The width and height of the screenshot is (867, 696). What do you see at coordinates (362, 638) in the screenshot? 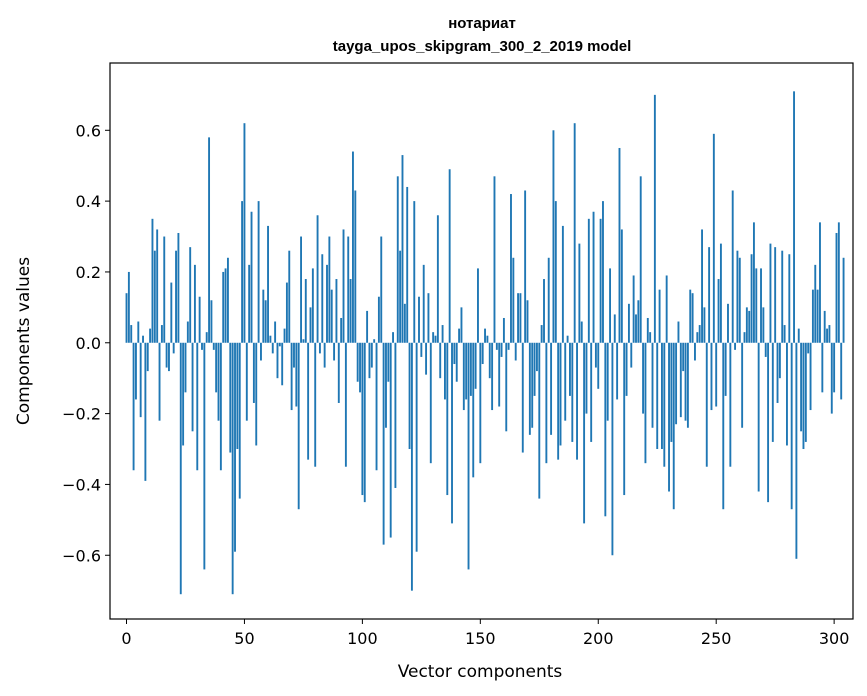
I see `x-tick-label: 100` at bounding box center [362, 638].